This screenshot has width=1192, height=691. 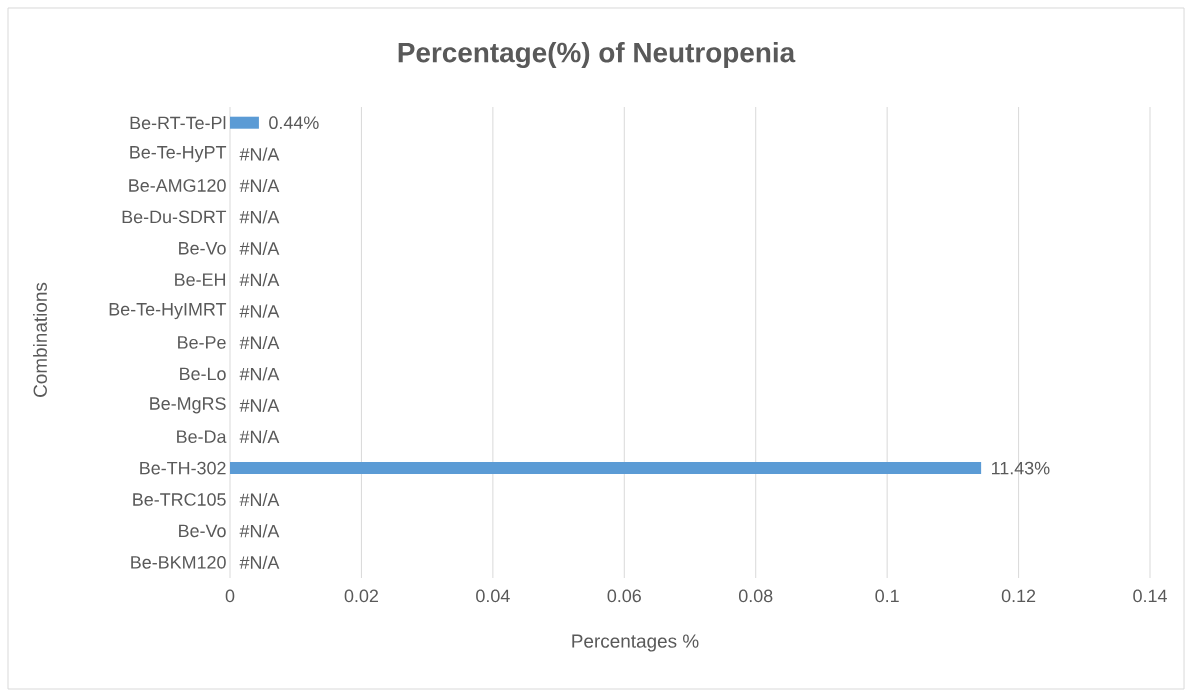 What do you see at coordinates (230, 596) in the screenshot?
I see `x-tick-label: 0` at bounding box center [230, 596].